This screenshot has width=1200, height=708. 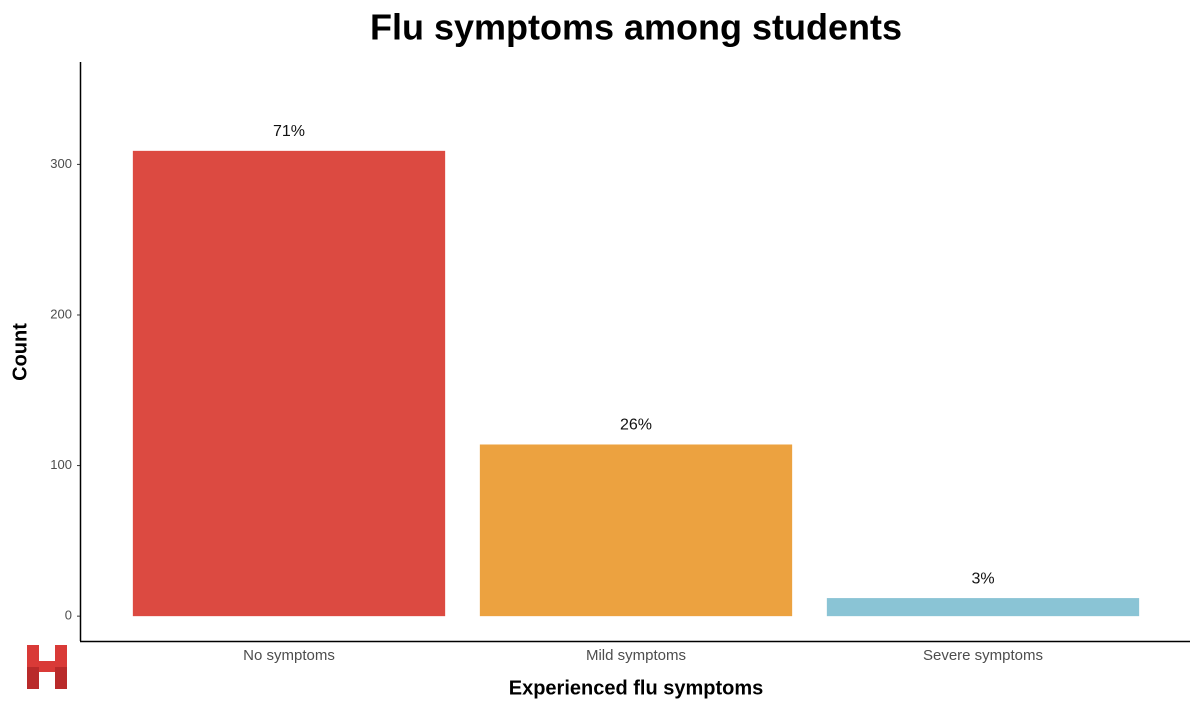 What do you see at coordinates (61, 163) in the screenshot?
I see `y-tick-label: 300` at bounding box center [61, 163].